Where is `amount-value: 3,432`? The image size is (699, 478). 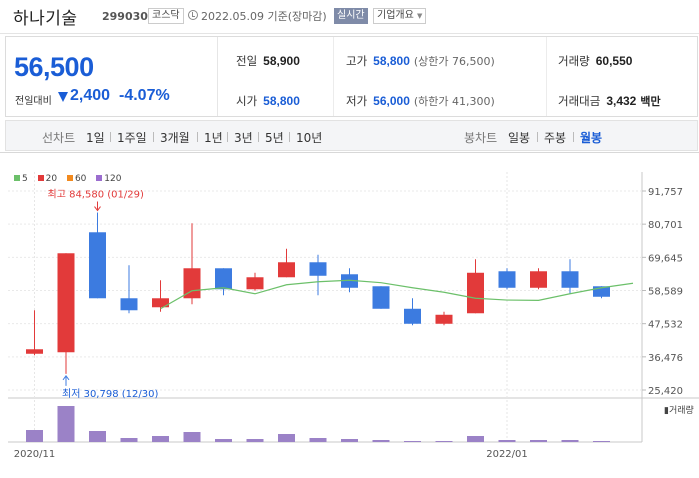 amount-value: 3,432 is located at coordinates (621, 101).